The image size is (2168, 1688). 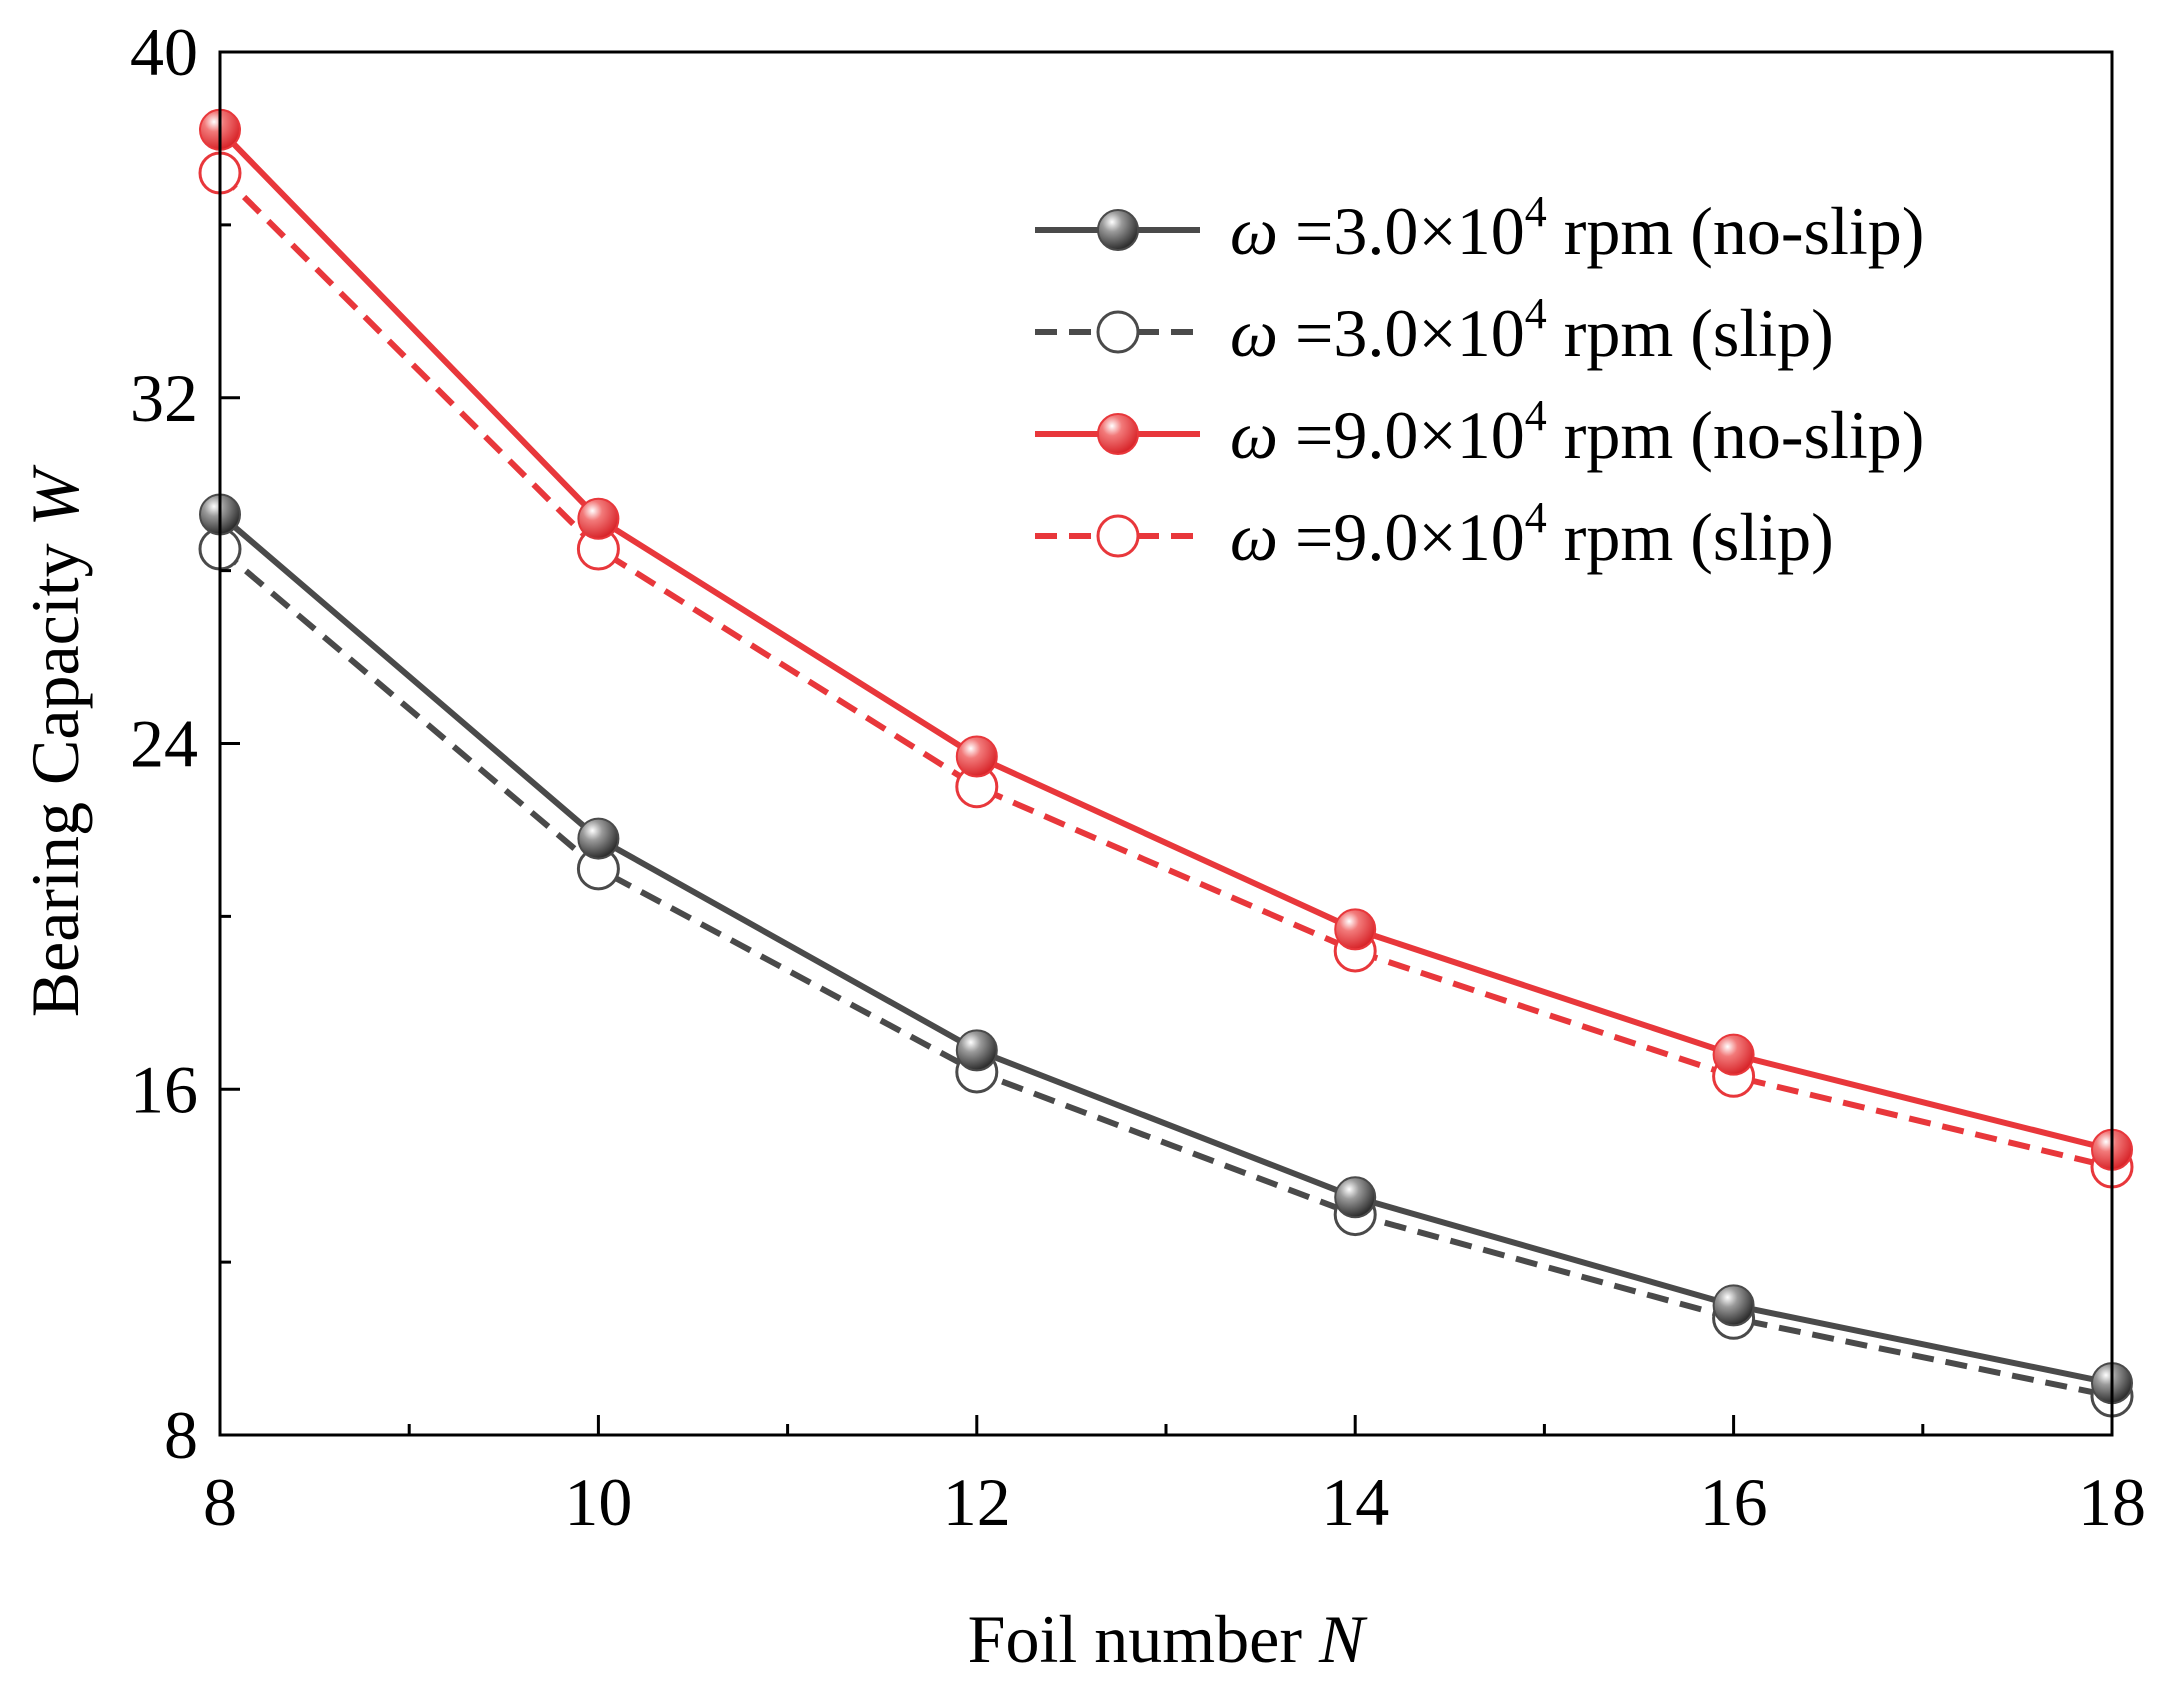 I want to click on legend-item-1: ω =3.0×104 rpm (slip), so click(x=1434, y=330).